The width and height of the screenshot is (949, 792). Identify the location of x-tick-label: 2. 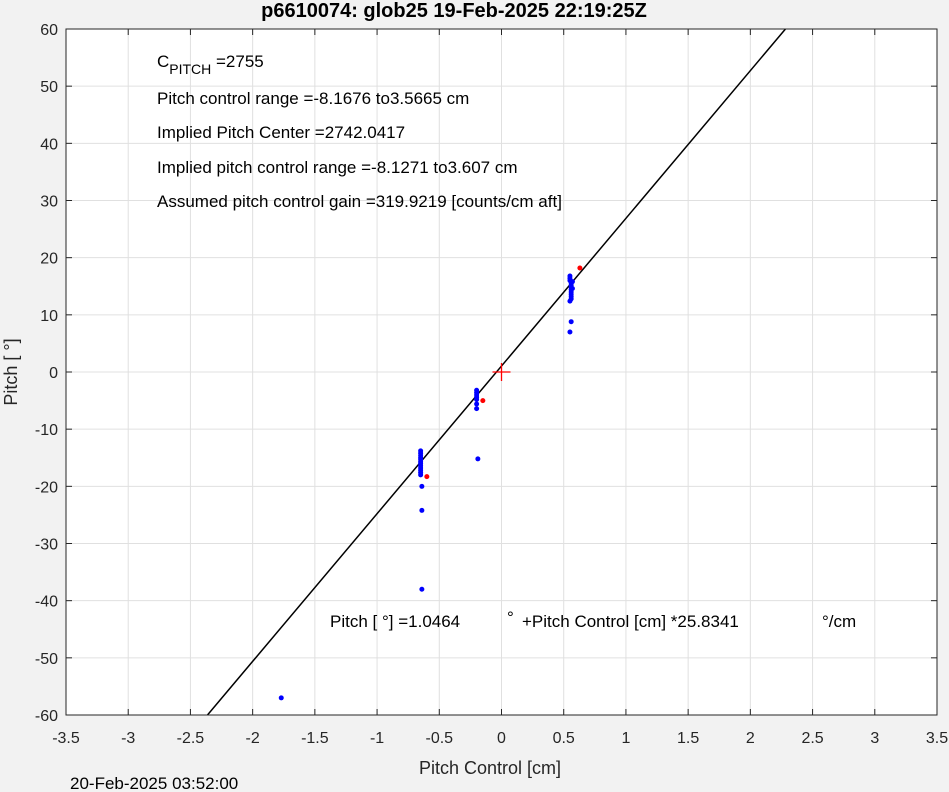
(750, 738).